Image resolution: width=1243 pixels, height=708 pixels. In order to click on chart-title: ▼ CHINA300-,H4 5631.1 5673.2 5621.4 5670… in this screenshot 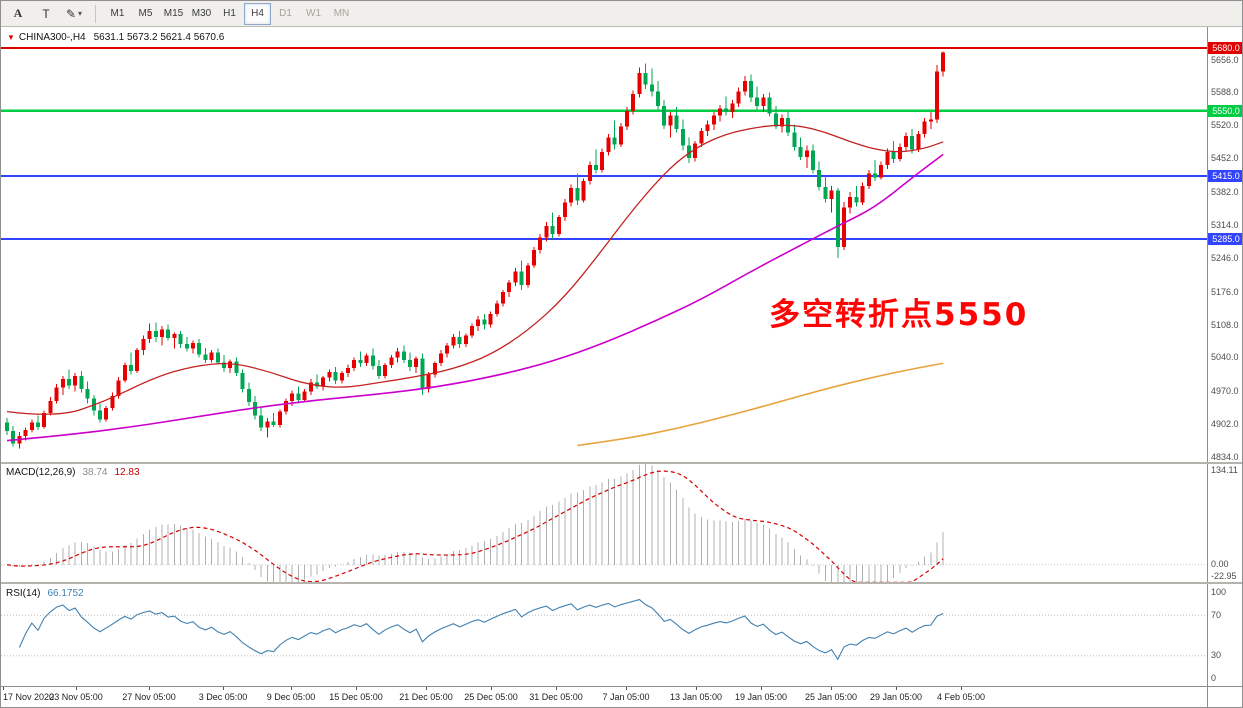, I will do `click(115, 37)`.